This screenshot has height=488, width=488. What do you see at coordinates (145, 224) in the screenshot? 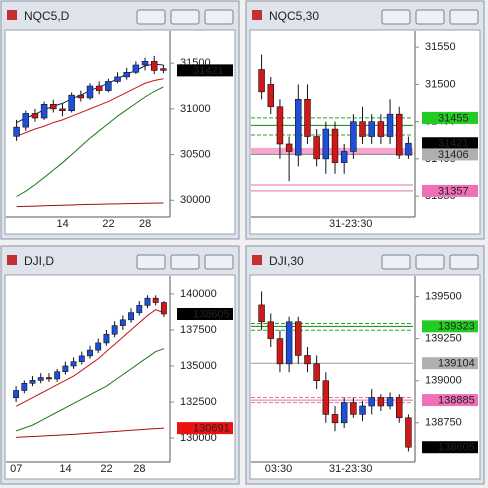
I see `x-tick-label: 28` at bounding box center [145, 224].